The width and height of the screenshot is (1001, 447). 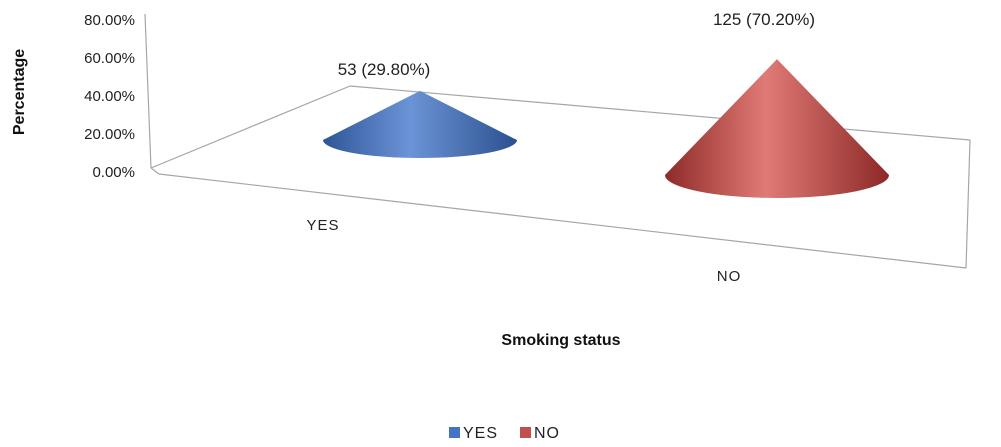 What do you see at coordinates (560, 340) in the screenshot?
I see `x-axis-title: Smoking status` at bounding box center [560, 340].